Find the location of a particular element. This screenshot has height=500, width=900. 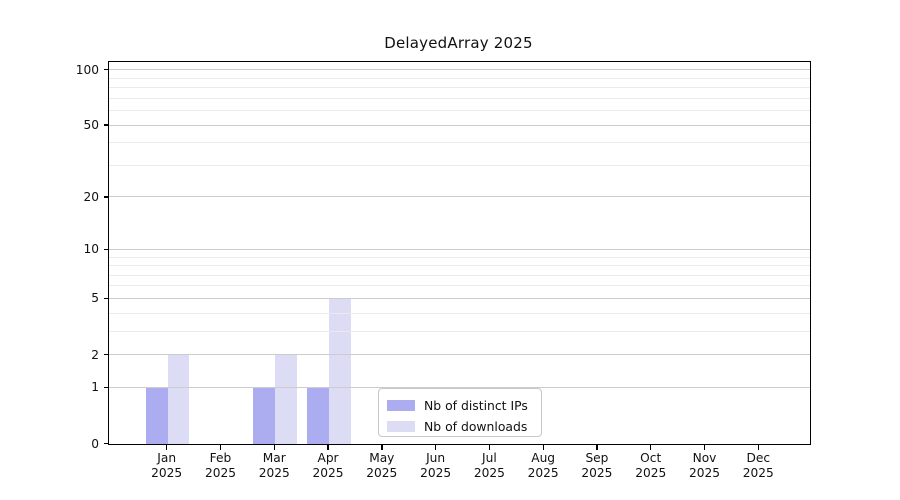

y-tick-label: 20 is located at coordinates (91, 196).